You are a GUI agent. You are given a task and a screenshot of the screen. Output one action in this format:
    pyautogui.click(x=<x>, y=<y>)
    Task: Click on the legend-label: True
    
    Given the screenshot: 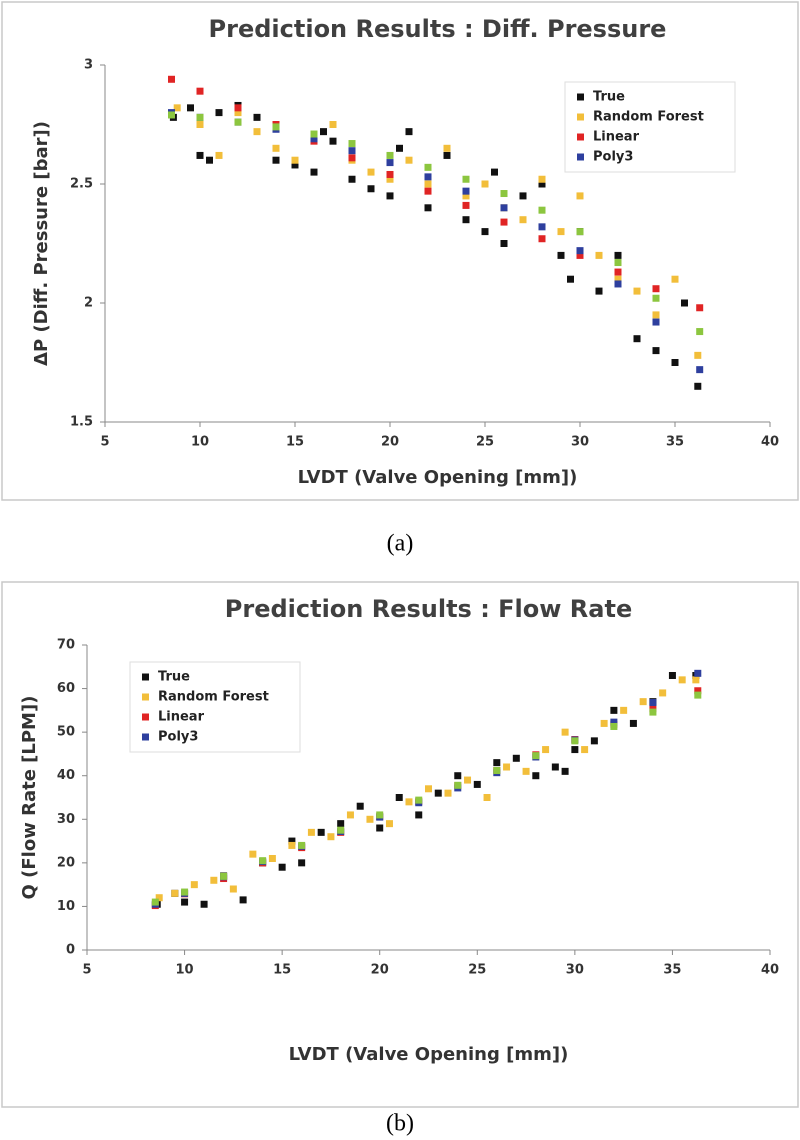 What is the action you would take?
    pyautogui.click(x=174, y=677)
    